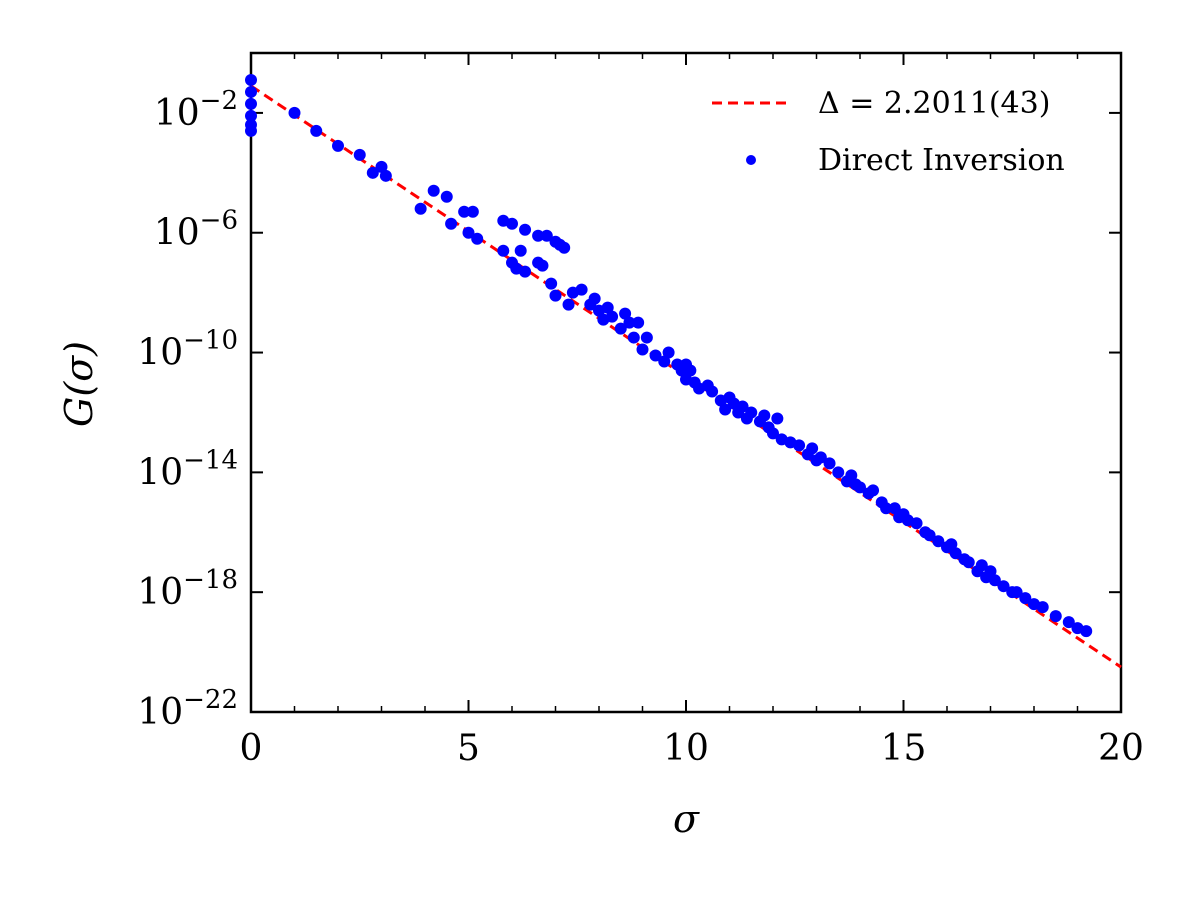 This screenshot has height=900, width=1200. I want to click on legend-scatter-label: Direct Inversion, so click(941, 160).